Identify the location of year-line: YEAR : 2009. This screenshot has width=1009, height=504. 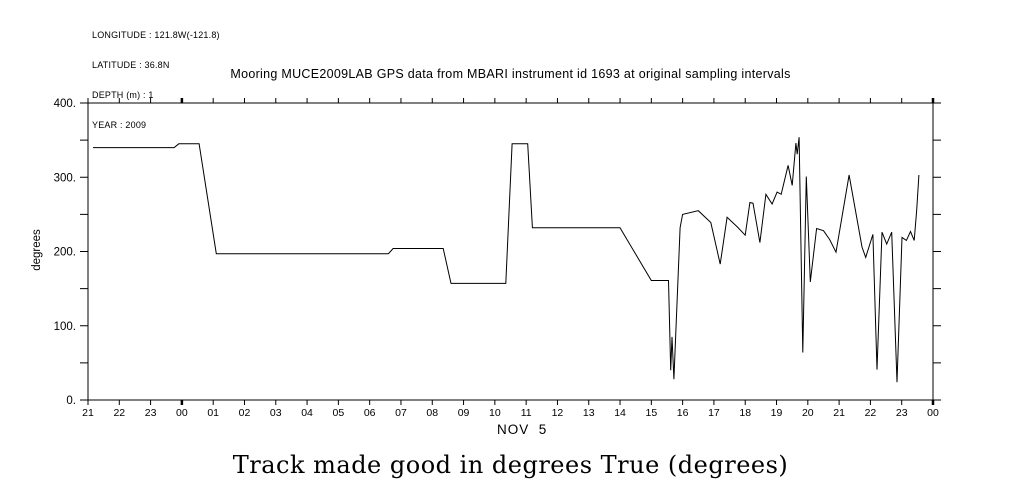
(119, 125).